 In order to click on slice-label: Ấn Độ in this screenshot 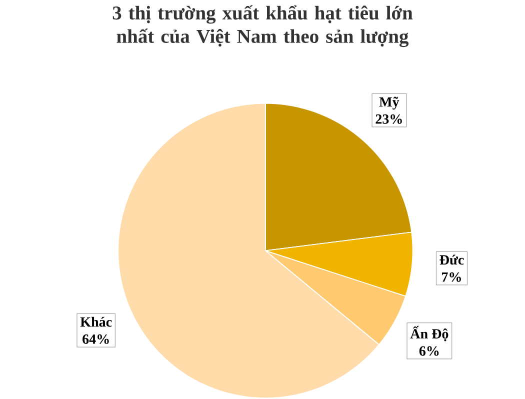, I will do `click(429, 334)`.